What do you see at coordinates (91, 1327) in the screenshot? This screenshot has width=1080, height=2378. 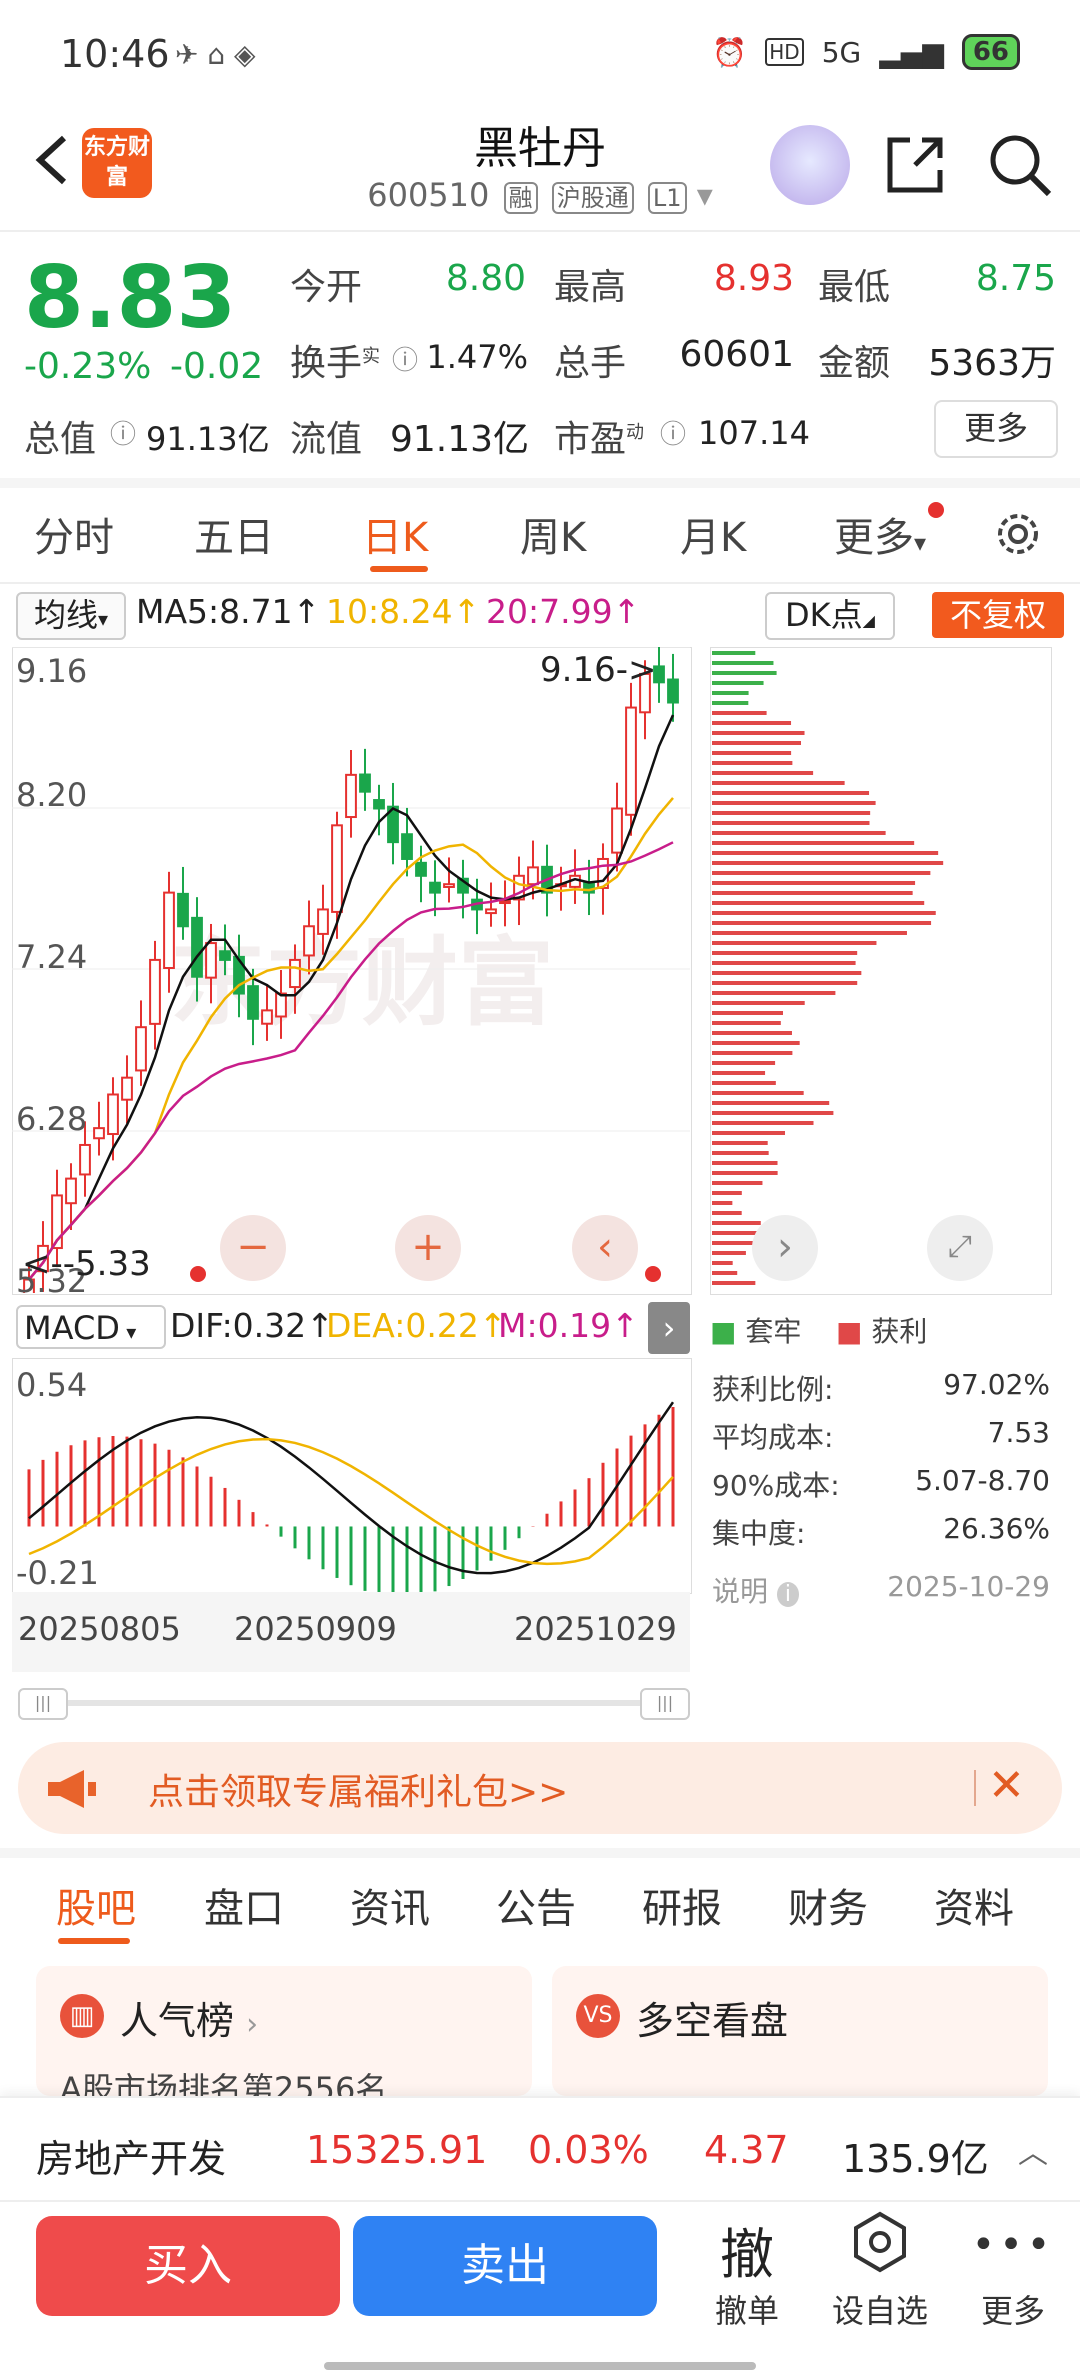 I see `macd-select: MACD ▾` at bounding box center [91, 1327].